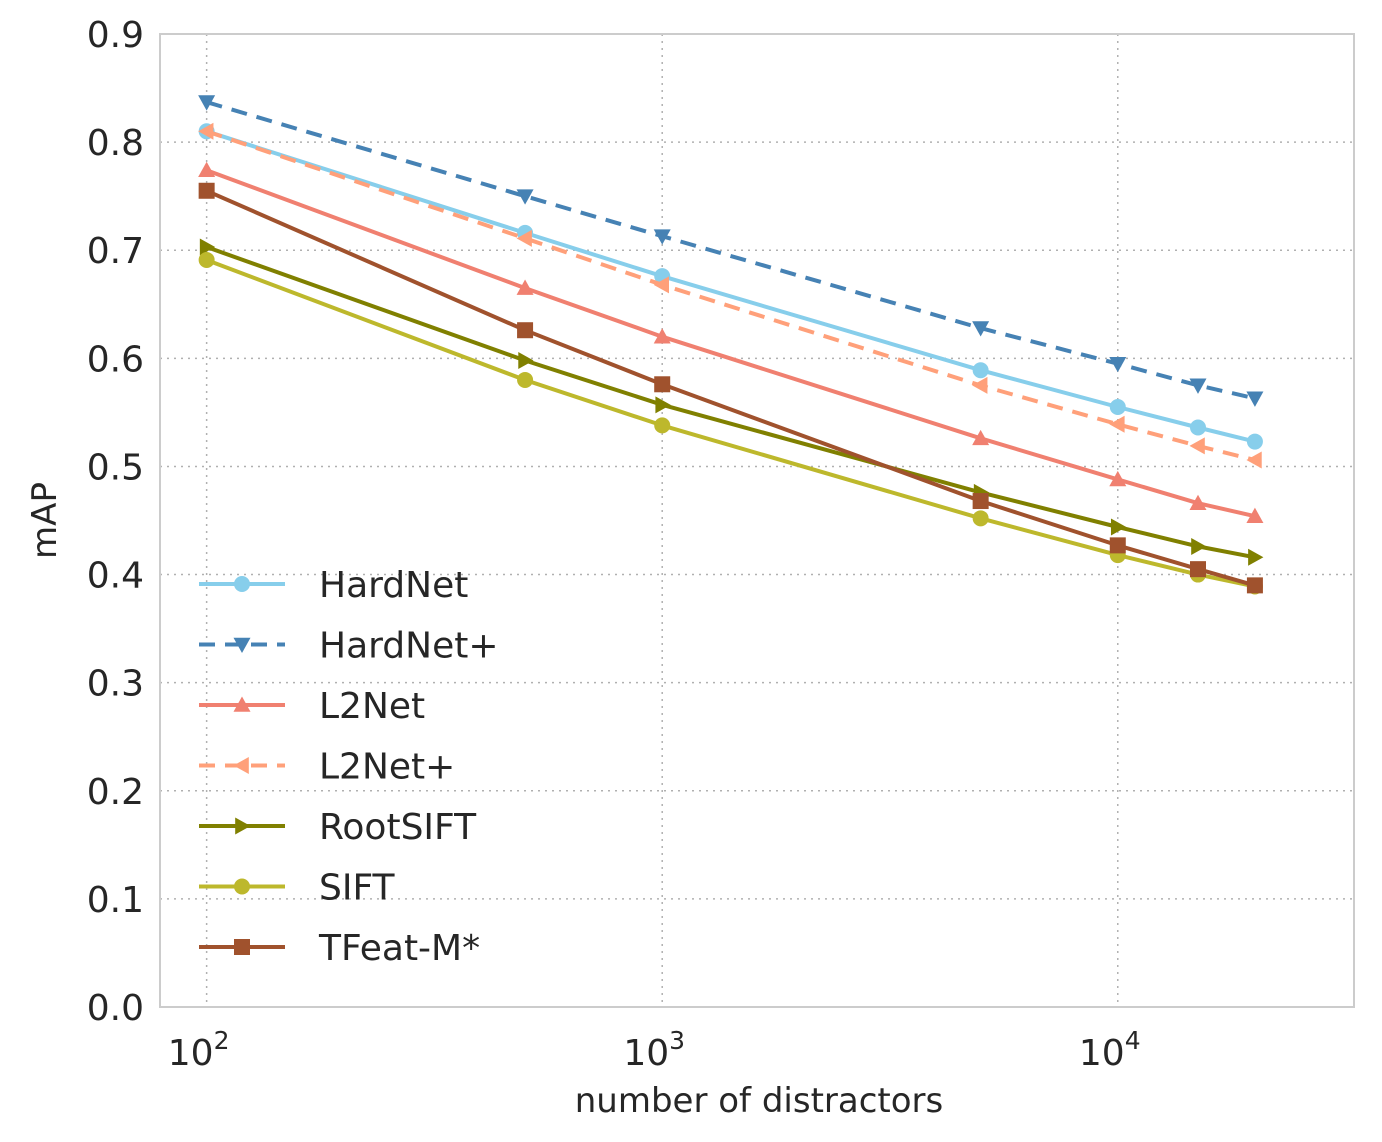 The width and height of the screenshot is (1382, 1142). I want to click on y-tick-label: 0.3, so click(115, 684).